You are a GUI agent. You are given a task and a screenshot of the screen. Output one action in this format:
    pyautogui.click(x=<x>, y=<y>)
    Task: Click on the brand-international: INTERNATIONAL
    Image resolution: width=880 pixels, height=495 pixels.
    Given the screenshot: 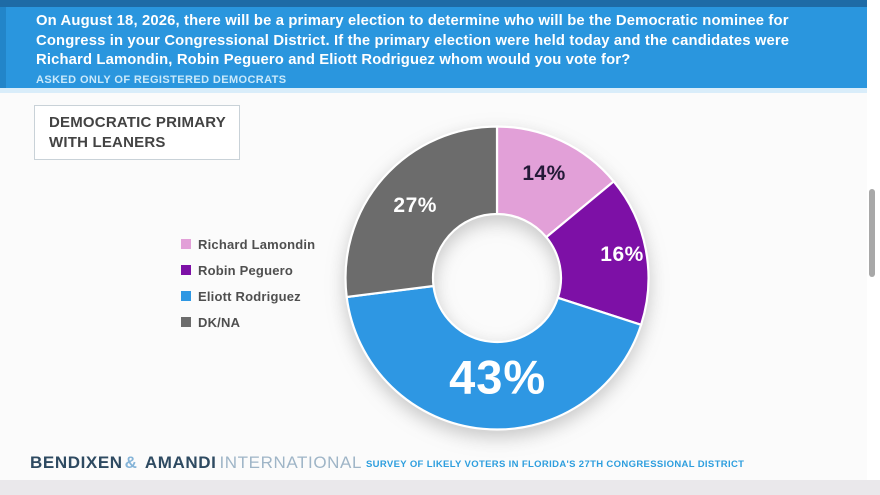 What is the action you would take?
    pyautogui.click(x=291, y=462)
    